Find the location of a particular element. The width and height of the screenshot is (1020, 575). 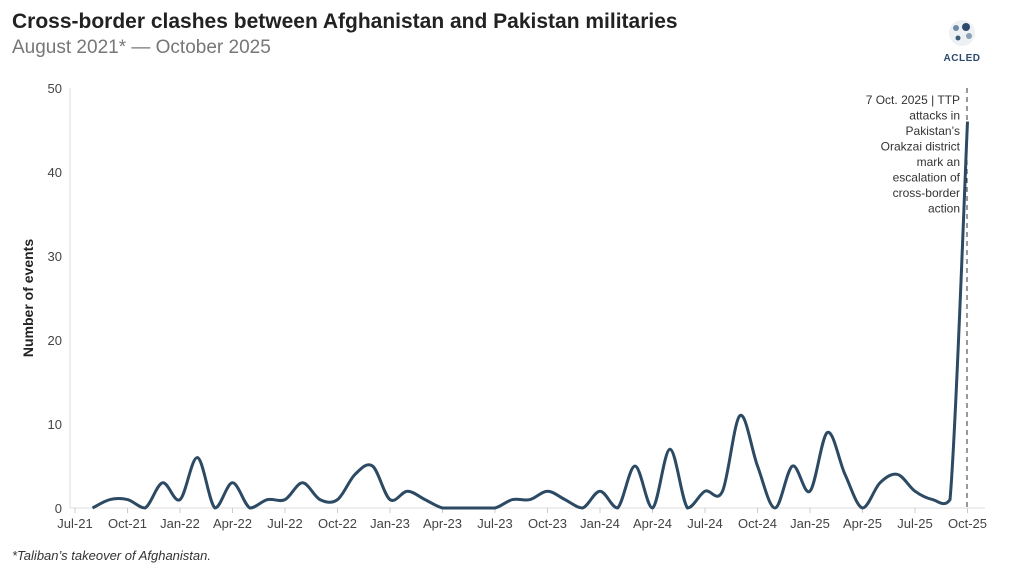

annotation-text: attacks in is located at coordinates (934, 116).